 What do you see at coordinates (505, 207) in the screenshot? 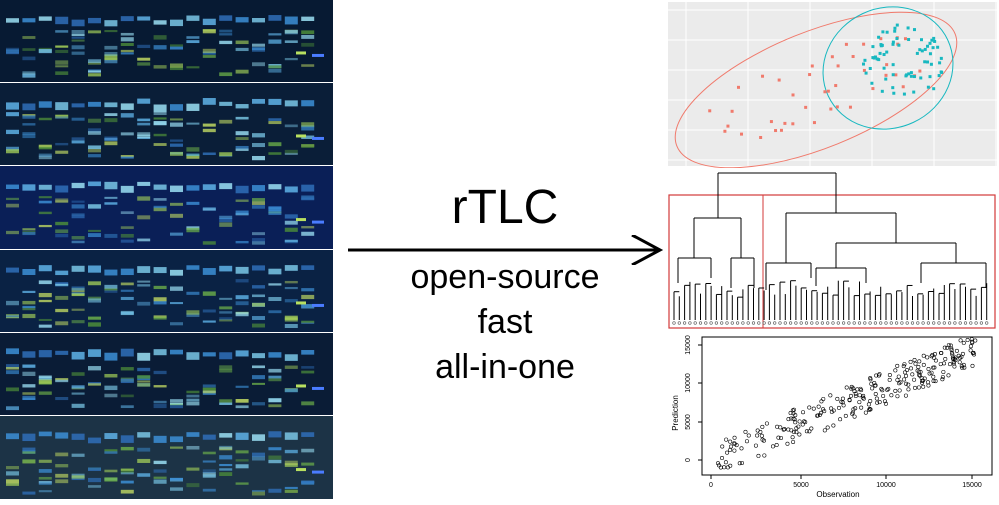
I see `title-text: rTLC` at bounding box center [505, 207].